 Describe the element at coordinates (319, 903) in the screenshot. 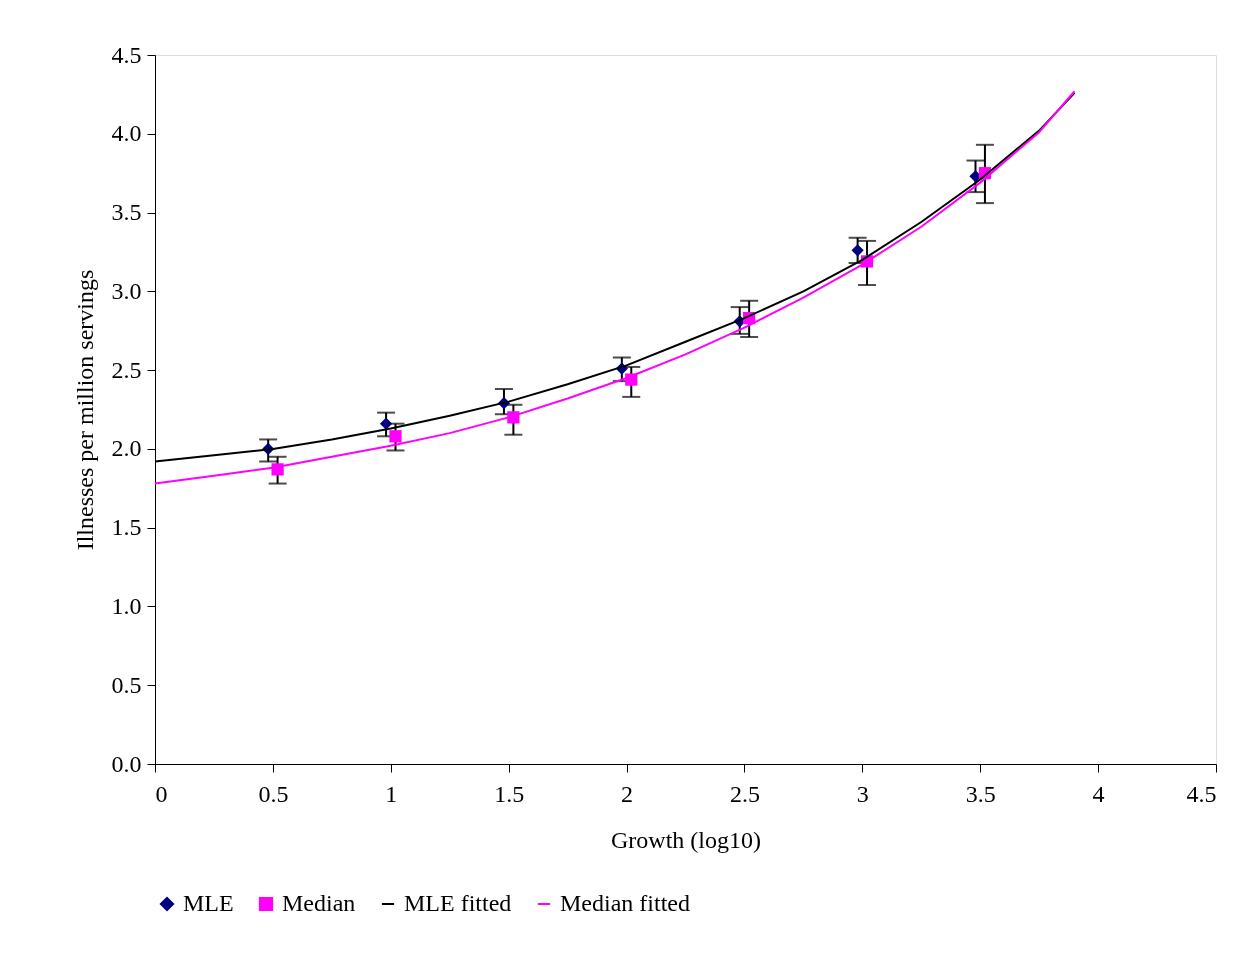

I see `legend-label: Median` at that location.